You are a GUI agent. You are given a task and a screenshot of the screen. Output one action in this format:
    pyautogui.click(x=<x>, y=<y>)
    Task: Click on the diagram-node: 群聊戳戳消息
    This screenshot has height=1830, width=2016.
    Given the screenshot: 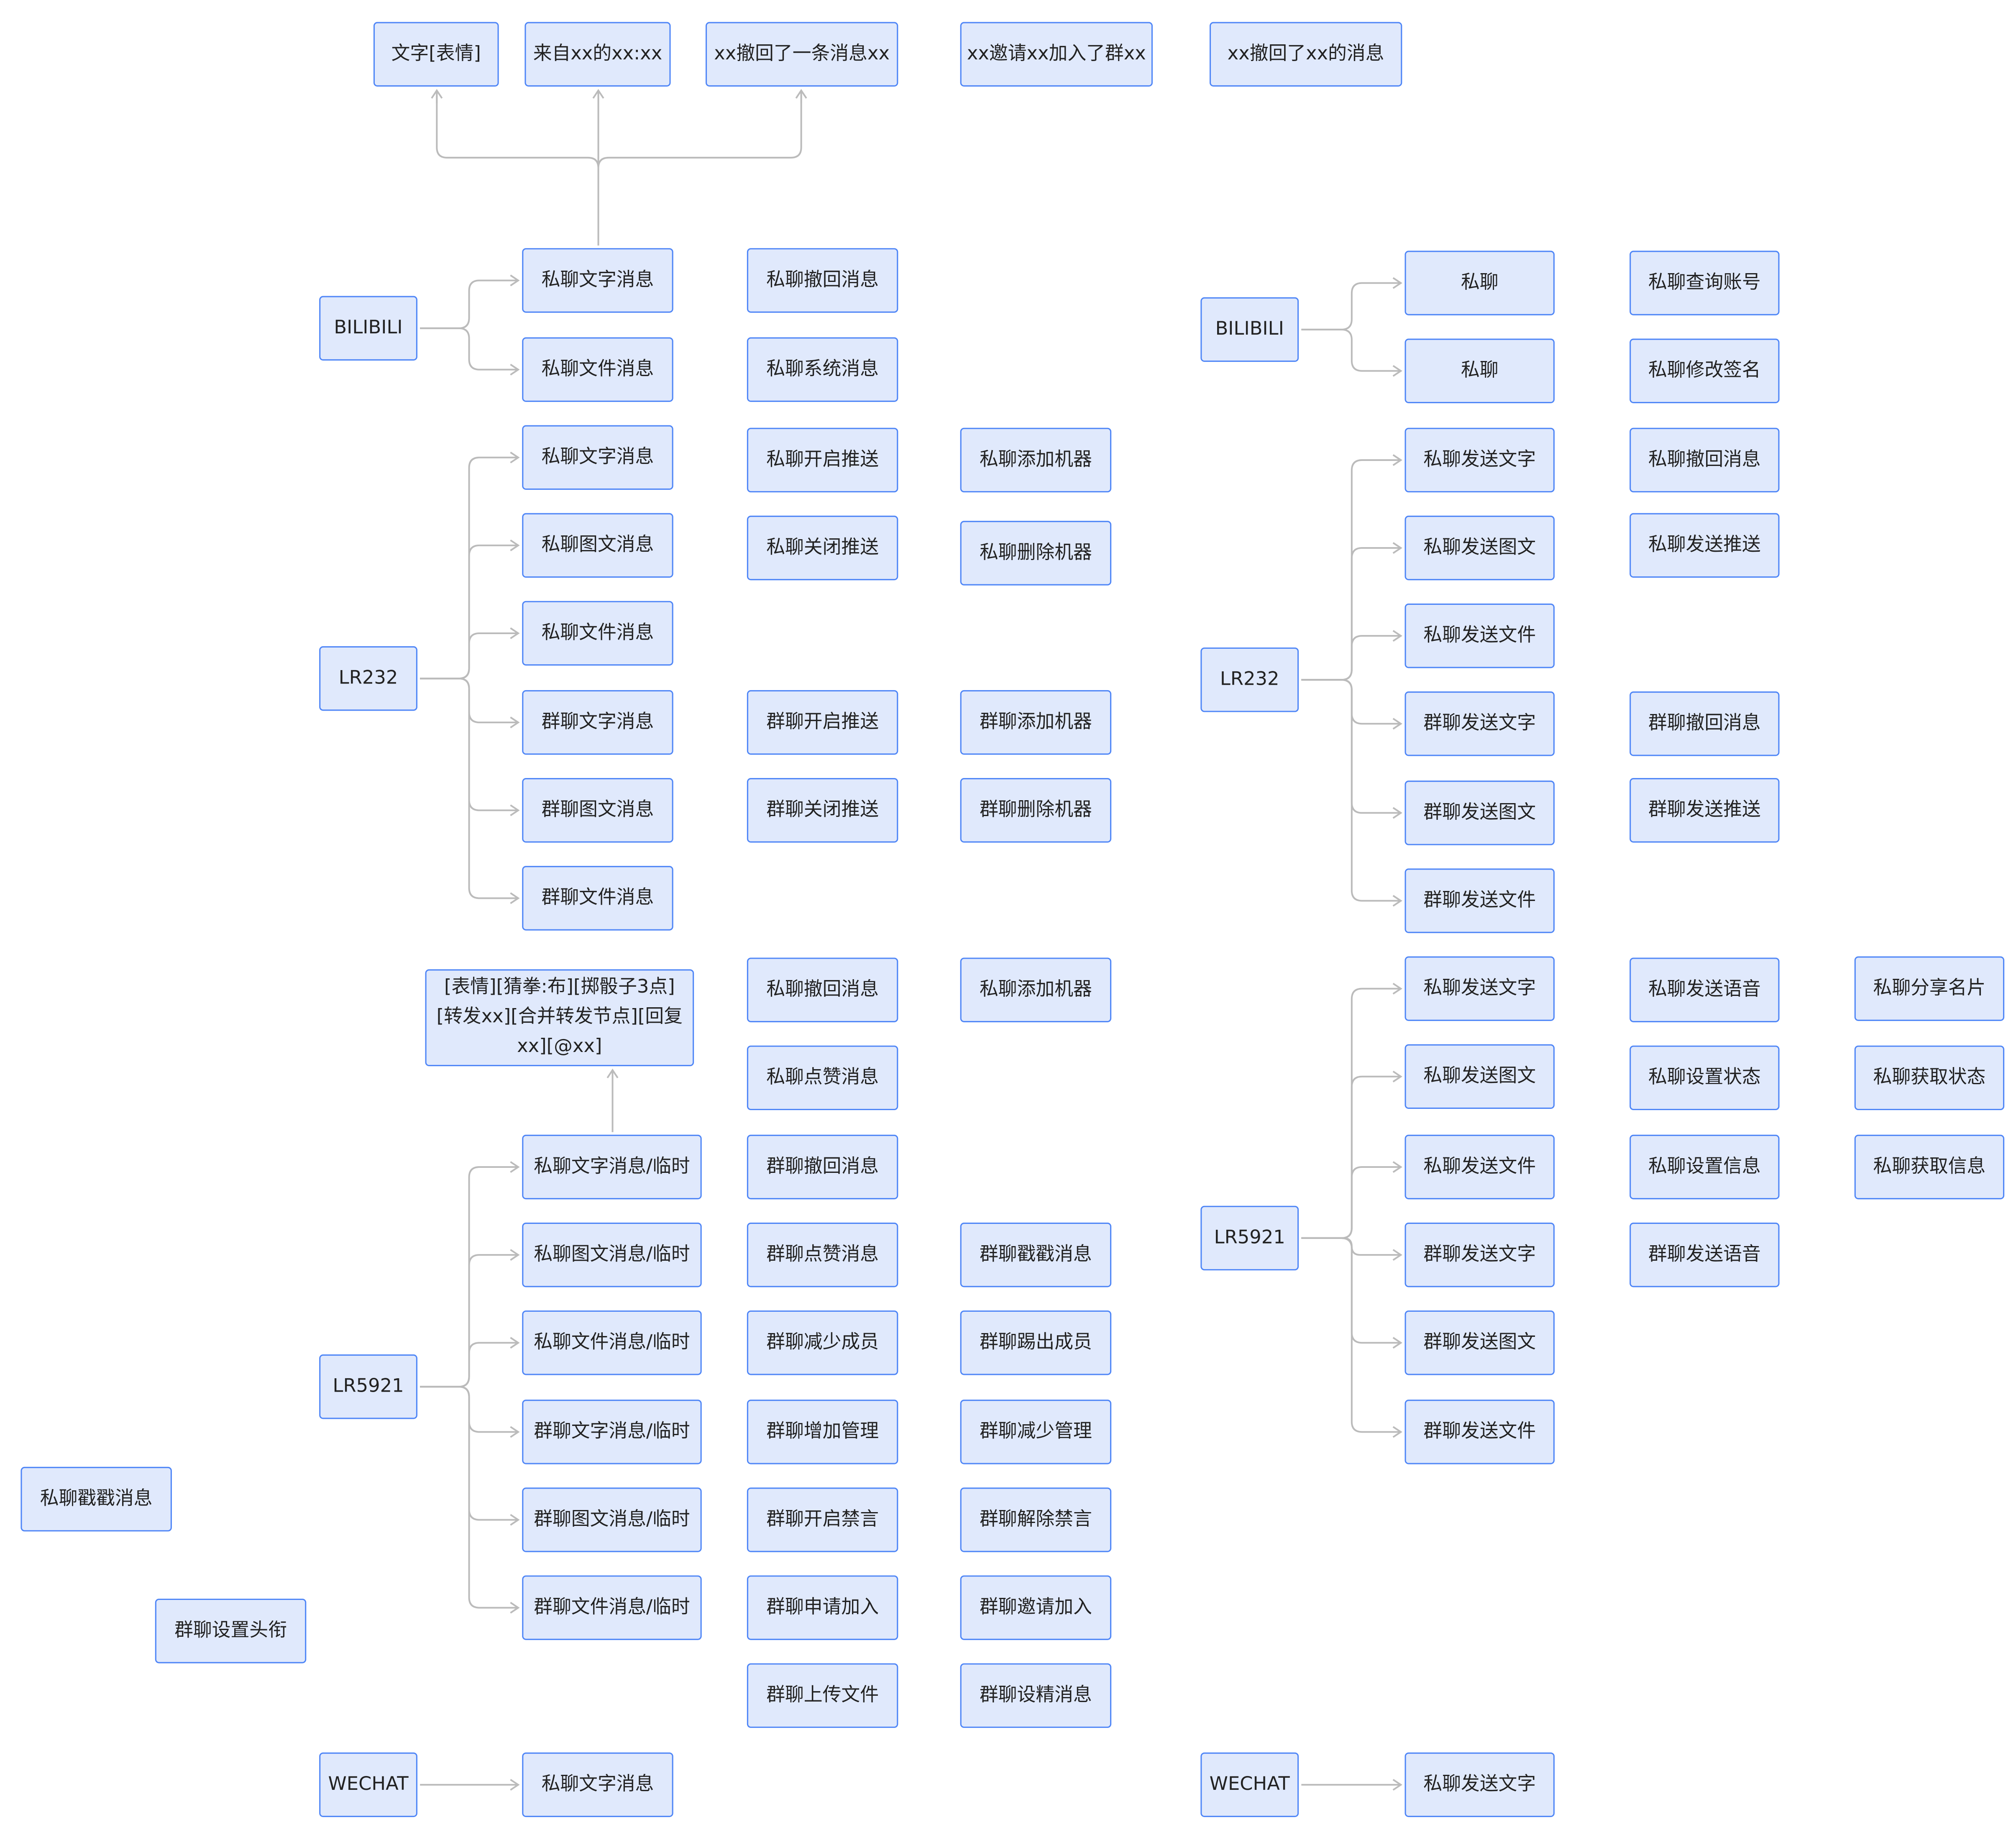 What is the action you would take?
    pyautogui.click(x=1036, y=1254)
    